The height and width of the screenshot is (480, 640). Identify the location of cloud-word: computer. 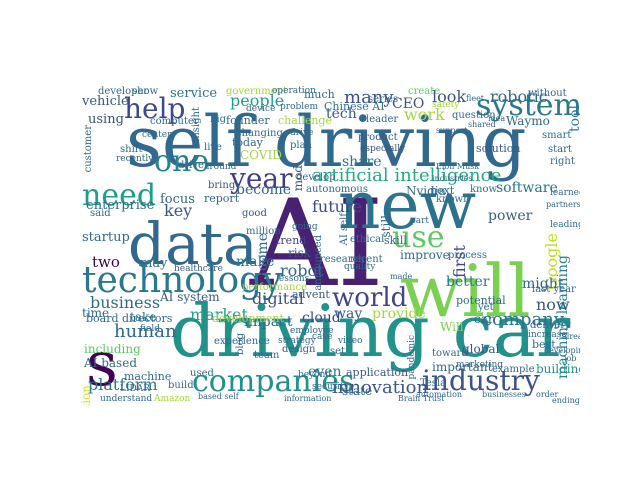
(174, 121).